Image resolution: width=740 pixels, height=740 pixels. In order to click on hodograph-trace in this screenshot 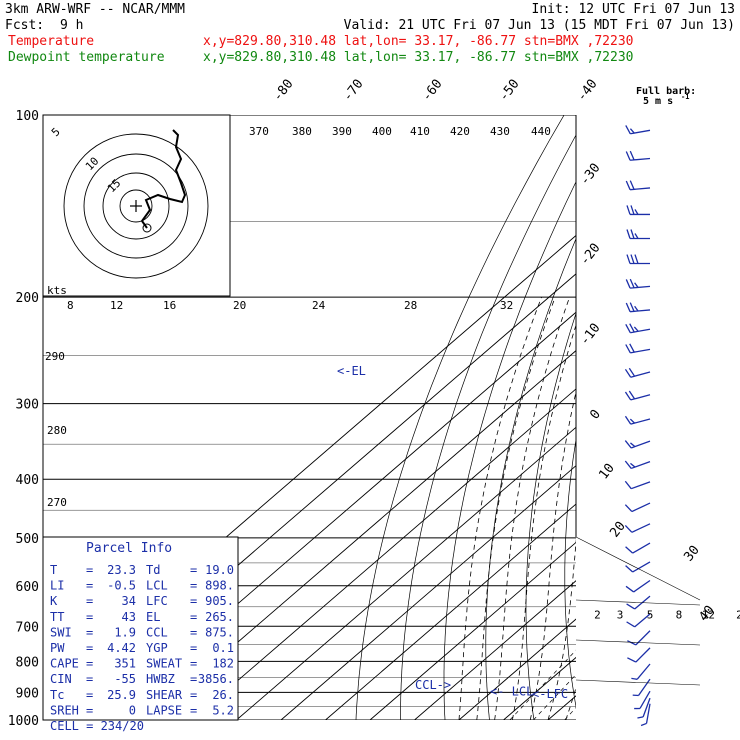, I will do `click(163, 179)`.